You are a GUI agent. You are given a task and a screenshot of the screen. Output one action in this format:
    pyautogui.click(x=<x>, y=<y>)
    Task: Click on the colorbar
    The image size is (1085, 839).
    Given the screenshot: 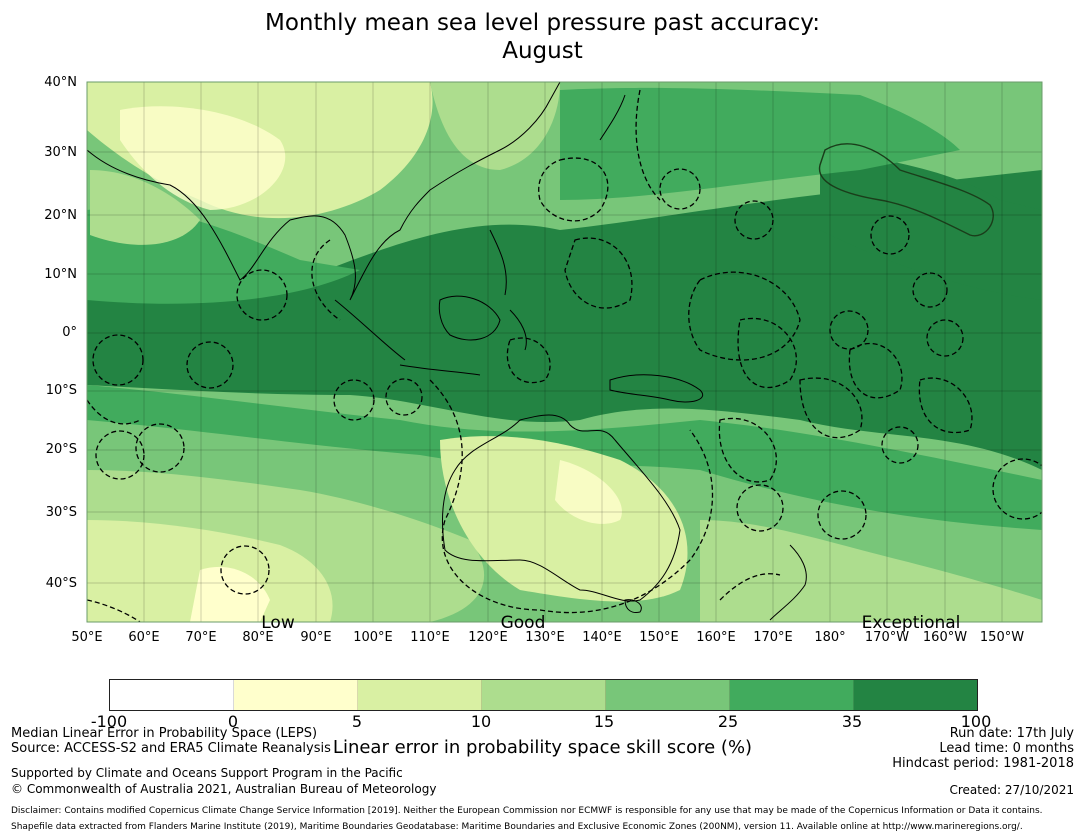 What is the action you would take?
    pyautogui.click(x=543, y=695)
    